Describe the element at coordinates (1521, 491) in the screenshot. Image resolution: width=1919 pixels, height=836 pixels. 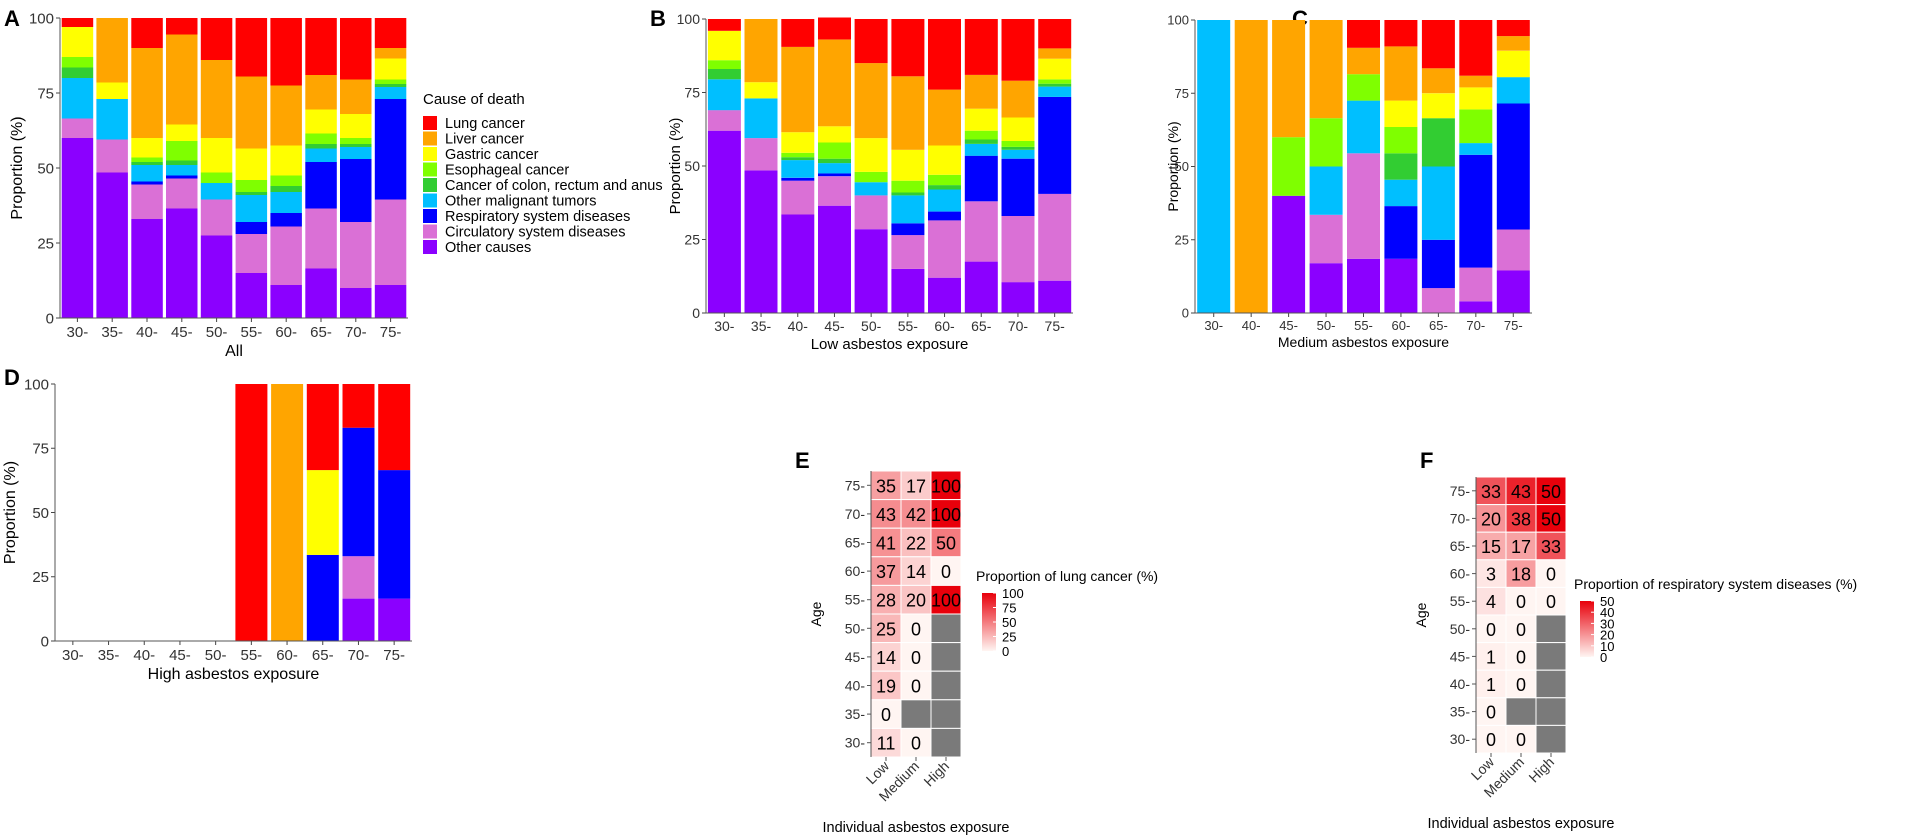
I see `heat-cell-f-75-medium` at that location.